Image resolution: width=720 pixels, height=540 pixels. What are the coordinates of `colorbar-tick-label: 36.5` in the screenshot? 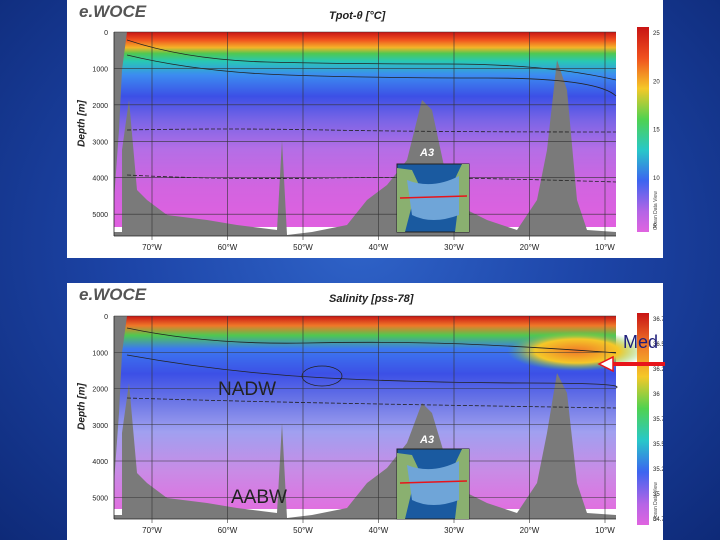 It's located at (658, 345).